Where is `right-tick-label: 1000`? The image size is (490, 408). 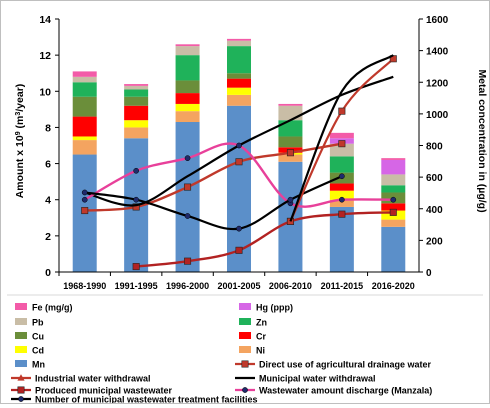
right-tick-label: 1000 is located at coordinates (437, 115).